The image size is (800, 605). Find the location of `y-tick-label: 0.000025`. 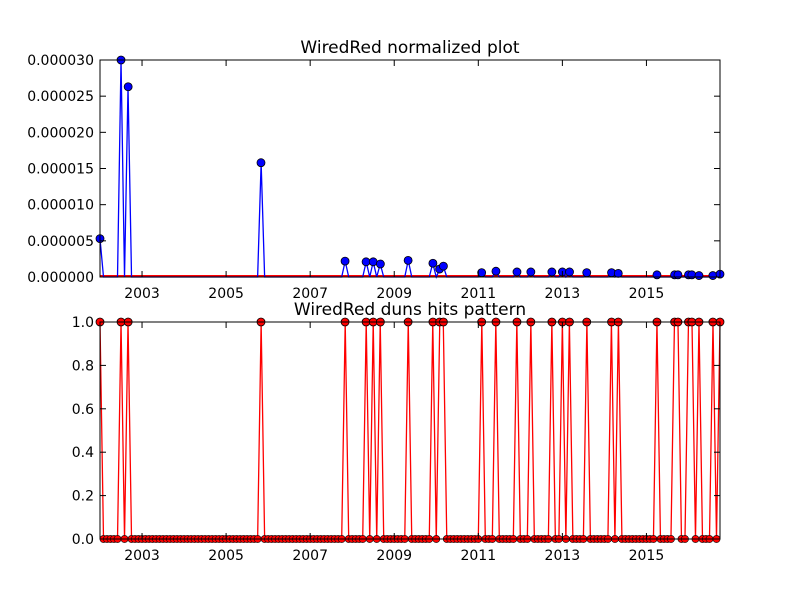

y-tick-label: 0.000025 is located at coordinates (60, 97).